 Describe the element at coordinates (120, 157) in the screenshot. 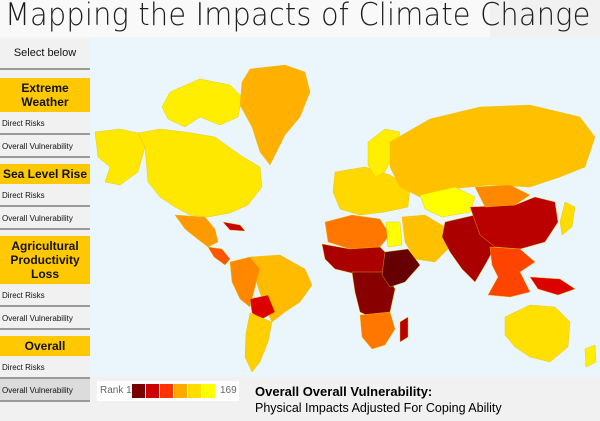

I see `region-alaska` at that location.